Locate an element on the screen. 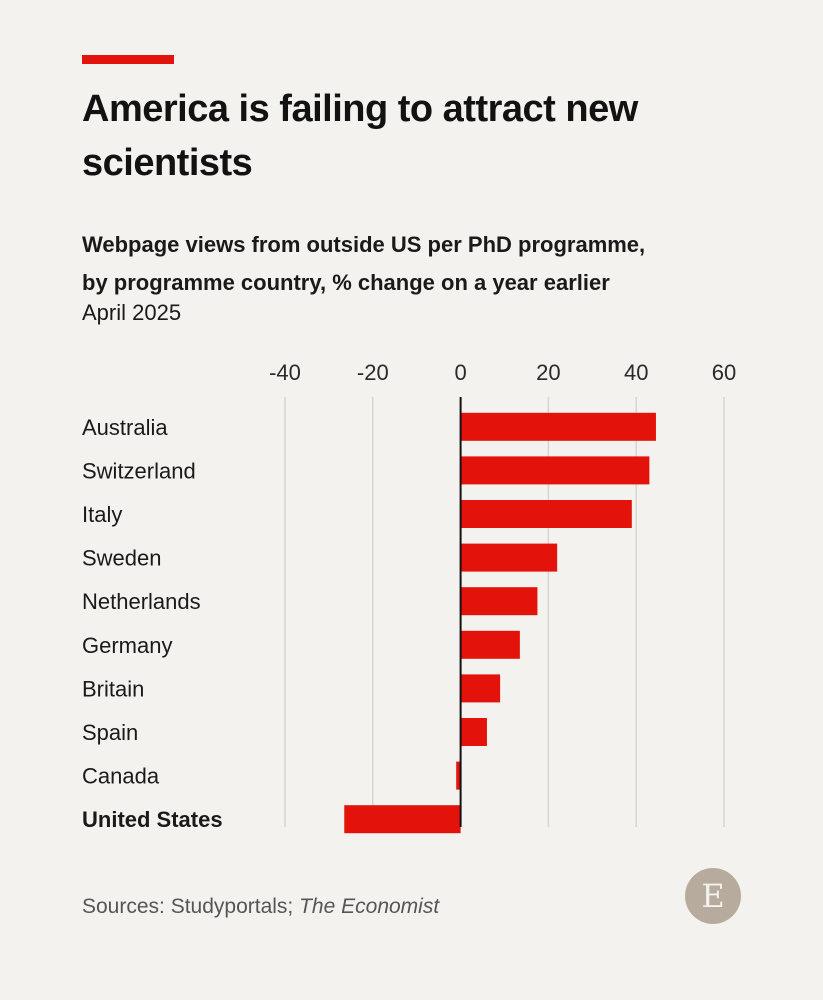  source-prefix: Sources: Studyportals; is located at coordinates (191, 906).